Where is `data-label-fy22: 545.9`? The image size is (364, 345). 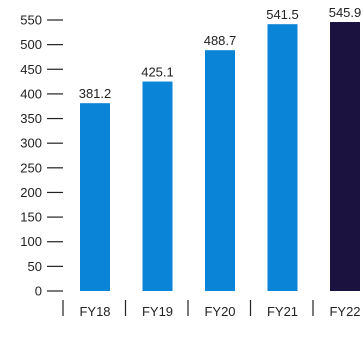 data-label-fy22: 545.9 is located at coordinates (345, 12).